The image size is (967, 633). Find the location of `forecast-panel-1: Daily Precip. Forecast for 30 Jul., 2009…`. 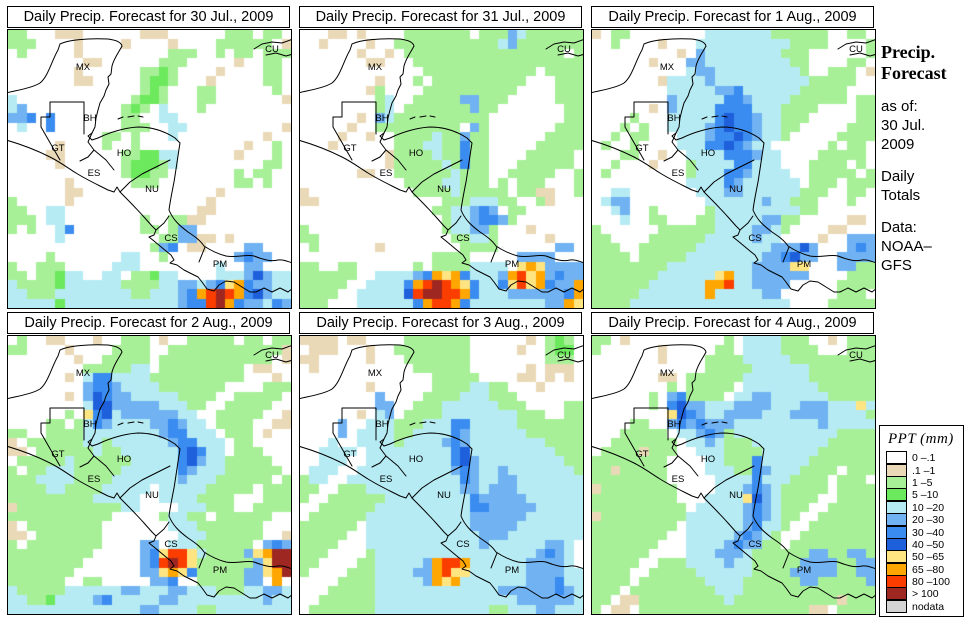

forecast-panel-1: Daily Precip. Forecast for 30 Jul., 2009… is located at coordinates (149, 157).